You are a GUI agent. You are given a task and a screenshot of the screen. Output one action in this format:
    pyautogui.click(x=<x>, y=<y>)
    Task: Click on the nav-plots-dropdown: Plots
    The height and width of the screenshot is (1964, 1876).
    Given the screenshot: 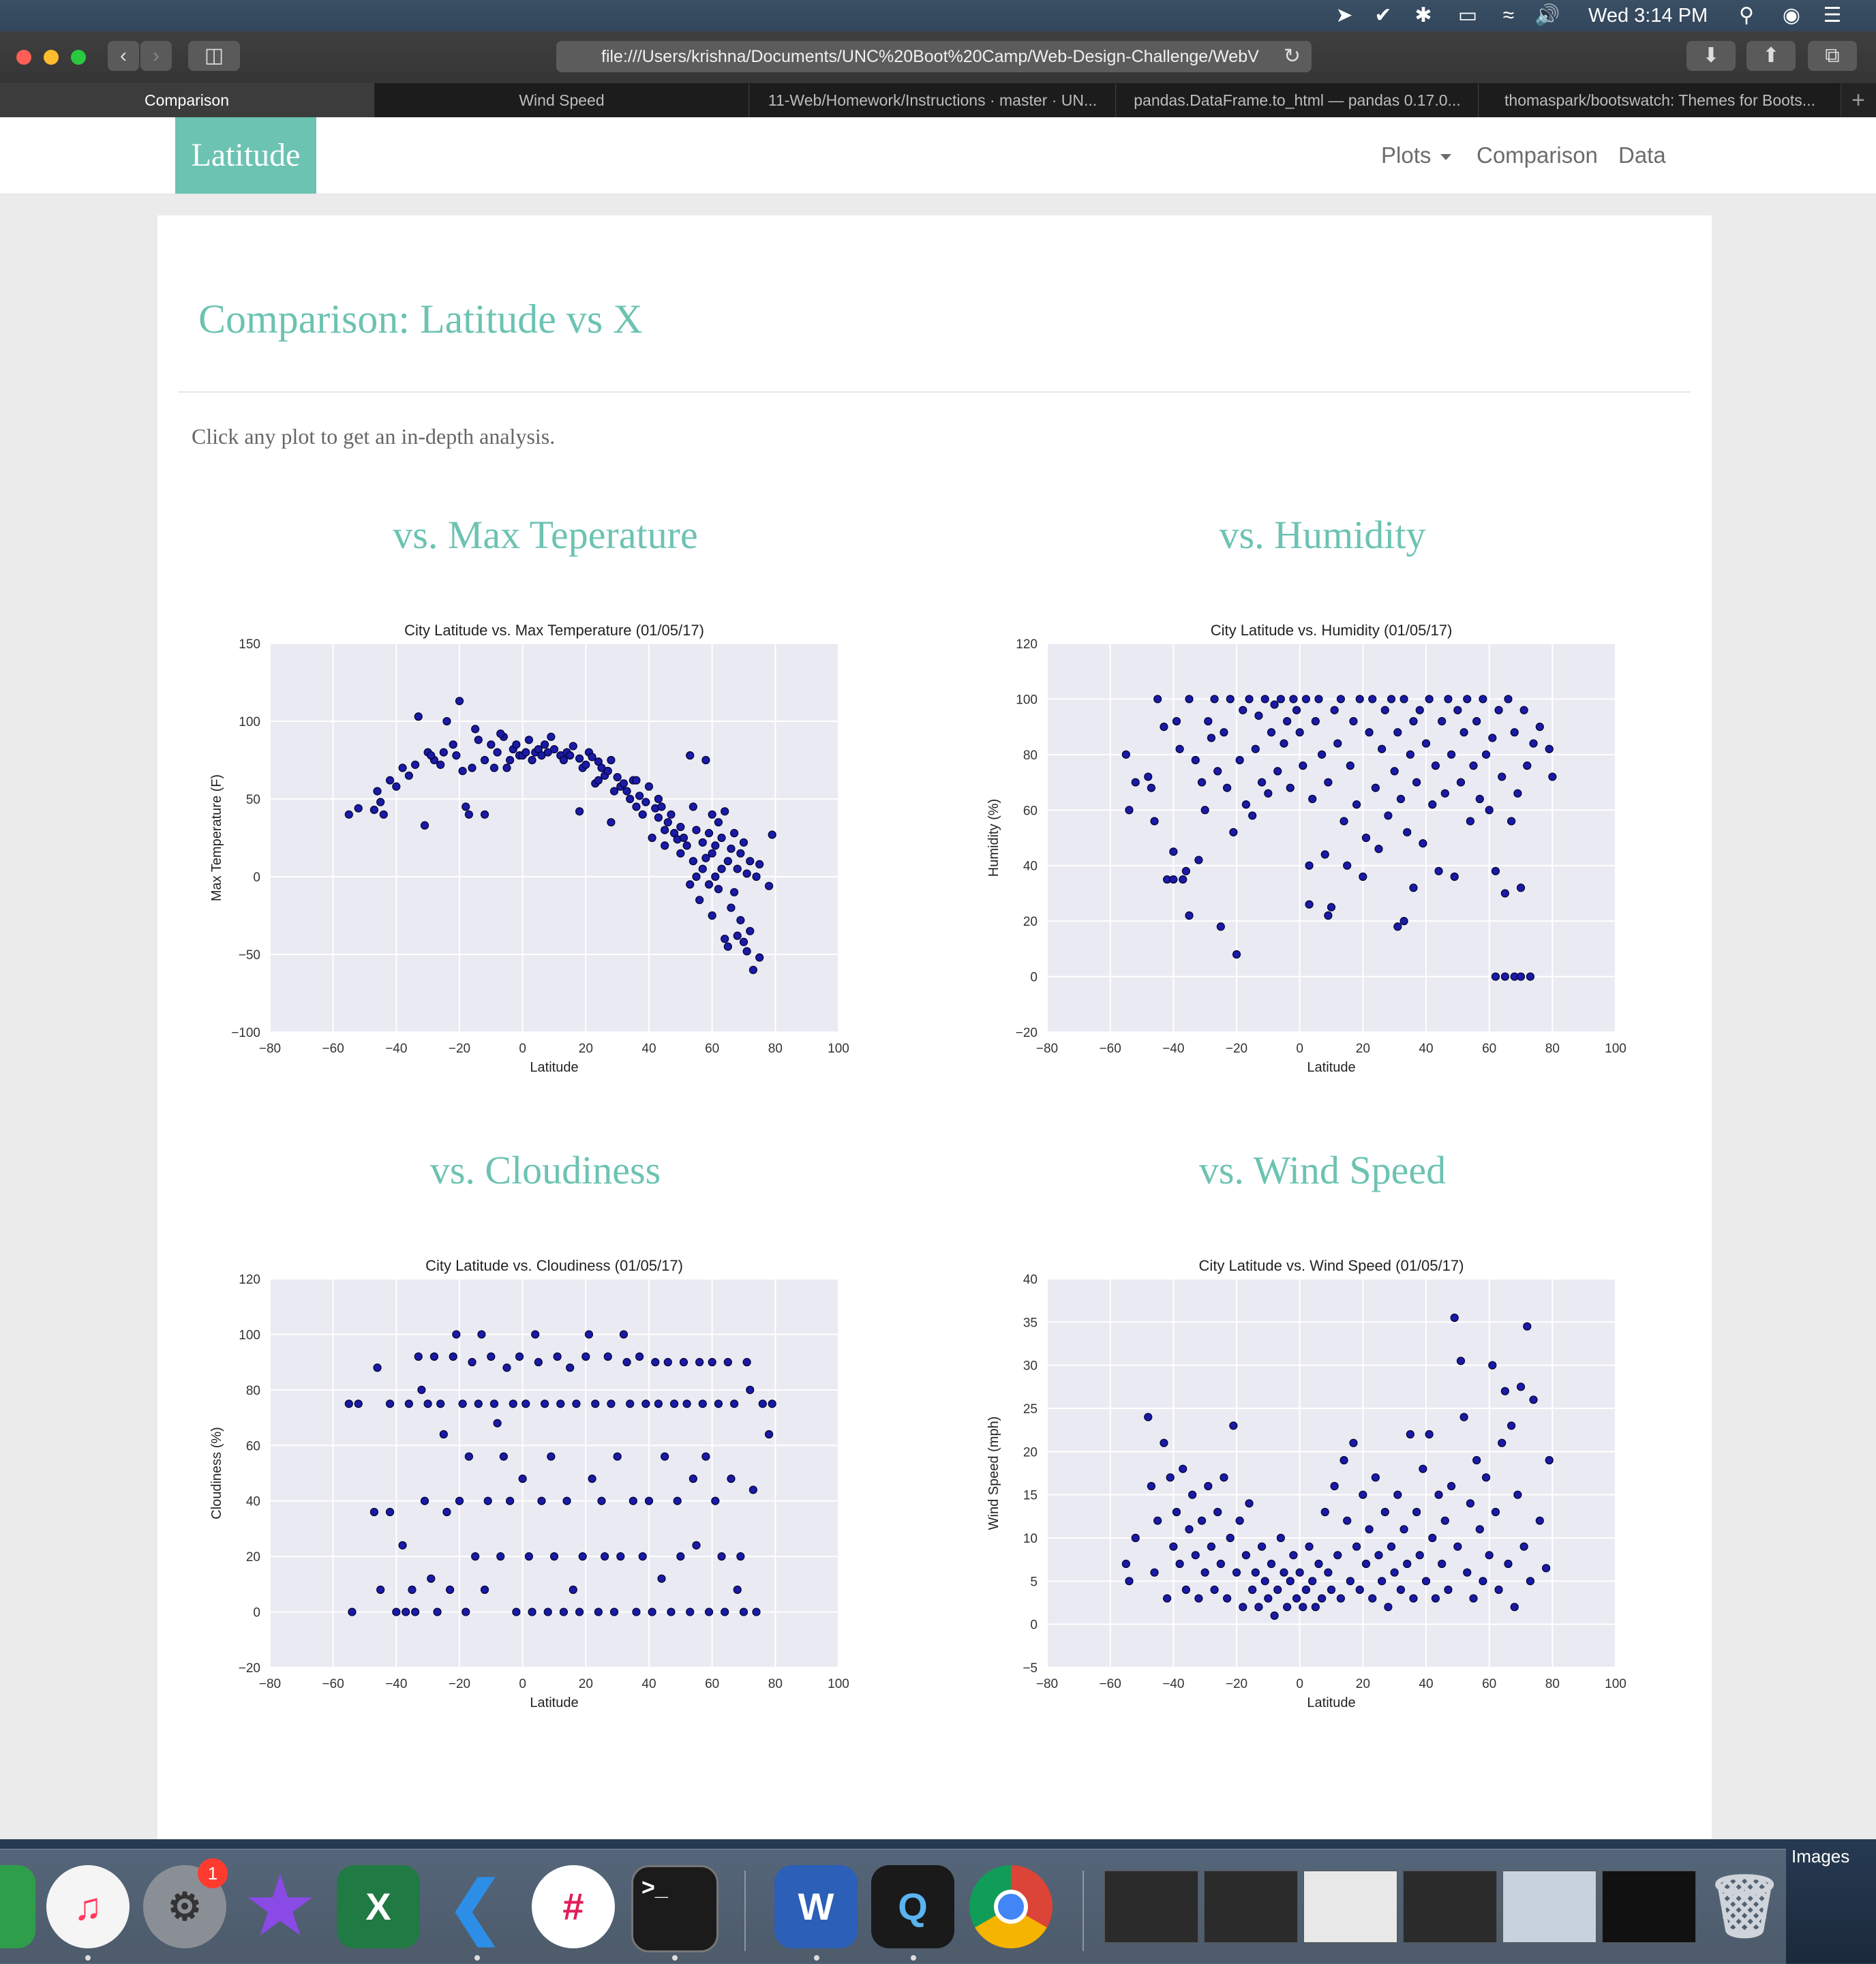 What is the action you would take?
    pyautogui.click(x=1416, y=156)
    